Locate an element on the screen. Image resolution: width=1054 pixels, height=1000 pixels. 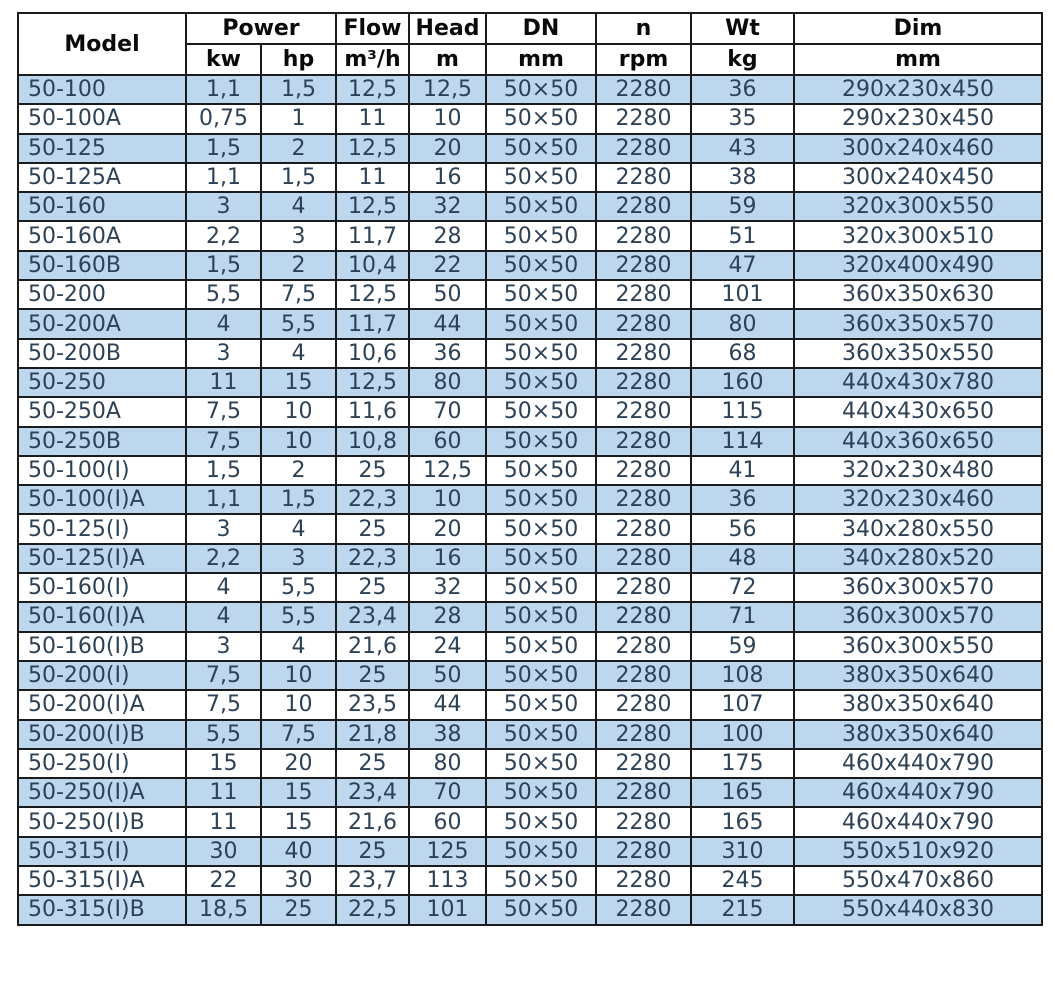
data-cell: 30 is located at coordinates (298, 881).